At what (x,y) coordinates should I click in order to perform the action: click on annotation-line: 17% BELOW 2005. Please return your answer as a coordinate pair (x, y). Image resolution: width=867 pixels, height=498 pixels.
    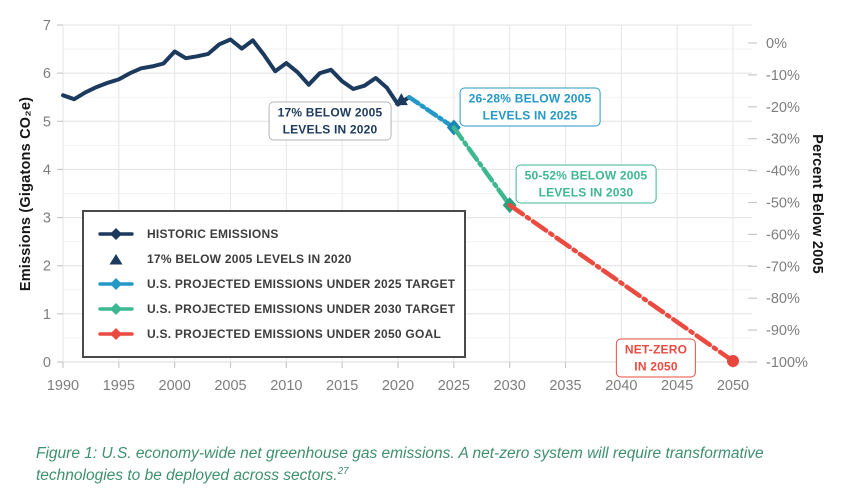
    Looking at the image, I should click on (330, 112).